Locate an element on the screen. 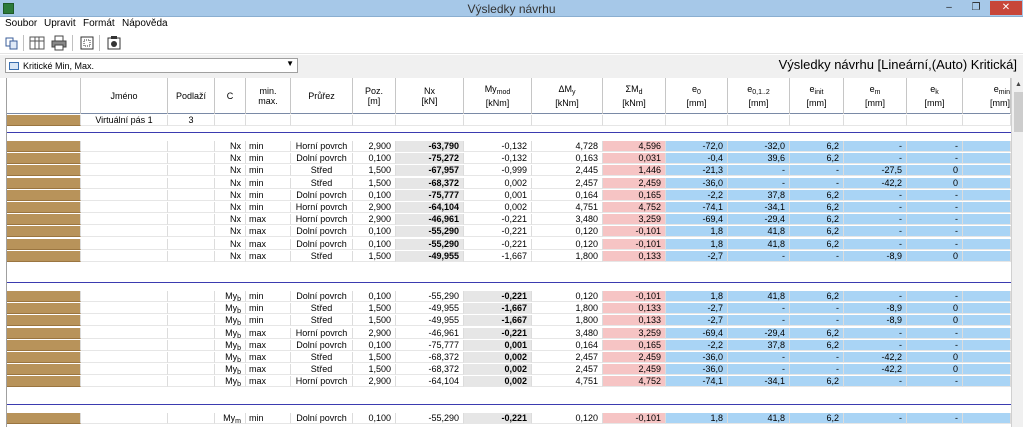 This screenshot has height=427, width=1023. cell-nx: -64,104 is located at coordinates (430, 207).